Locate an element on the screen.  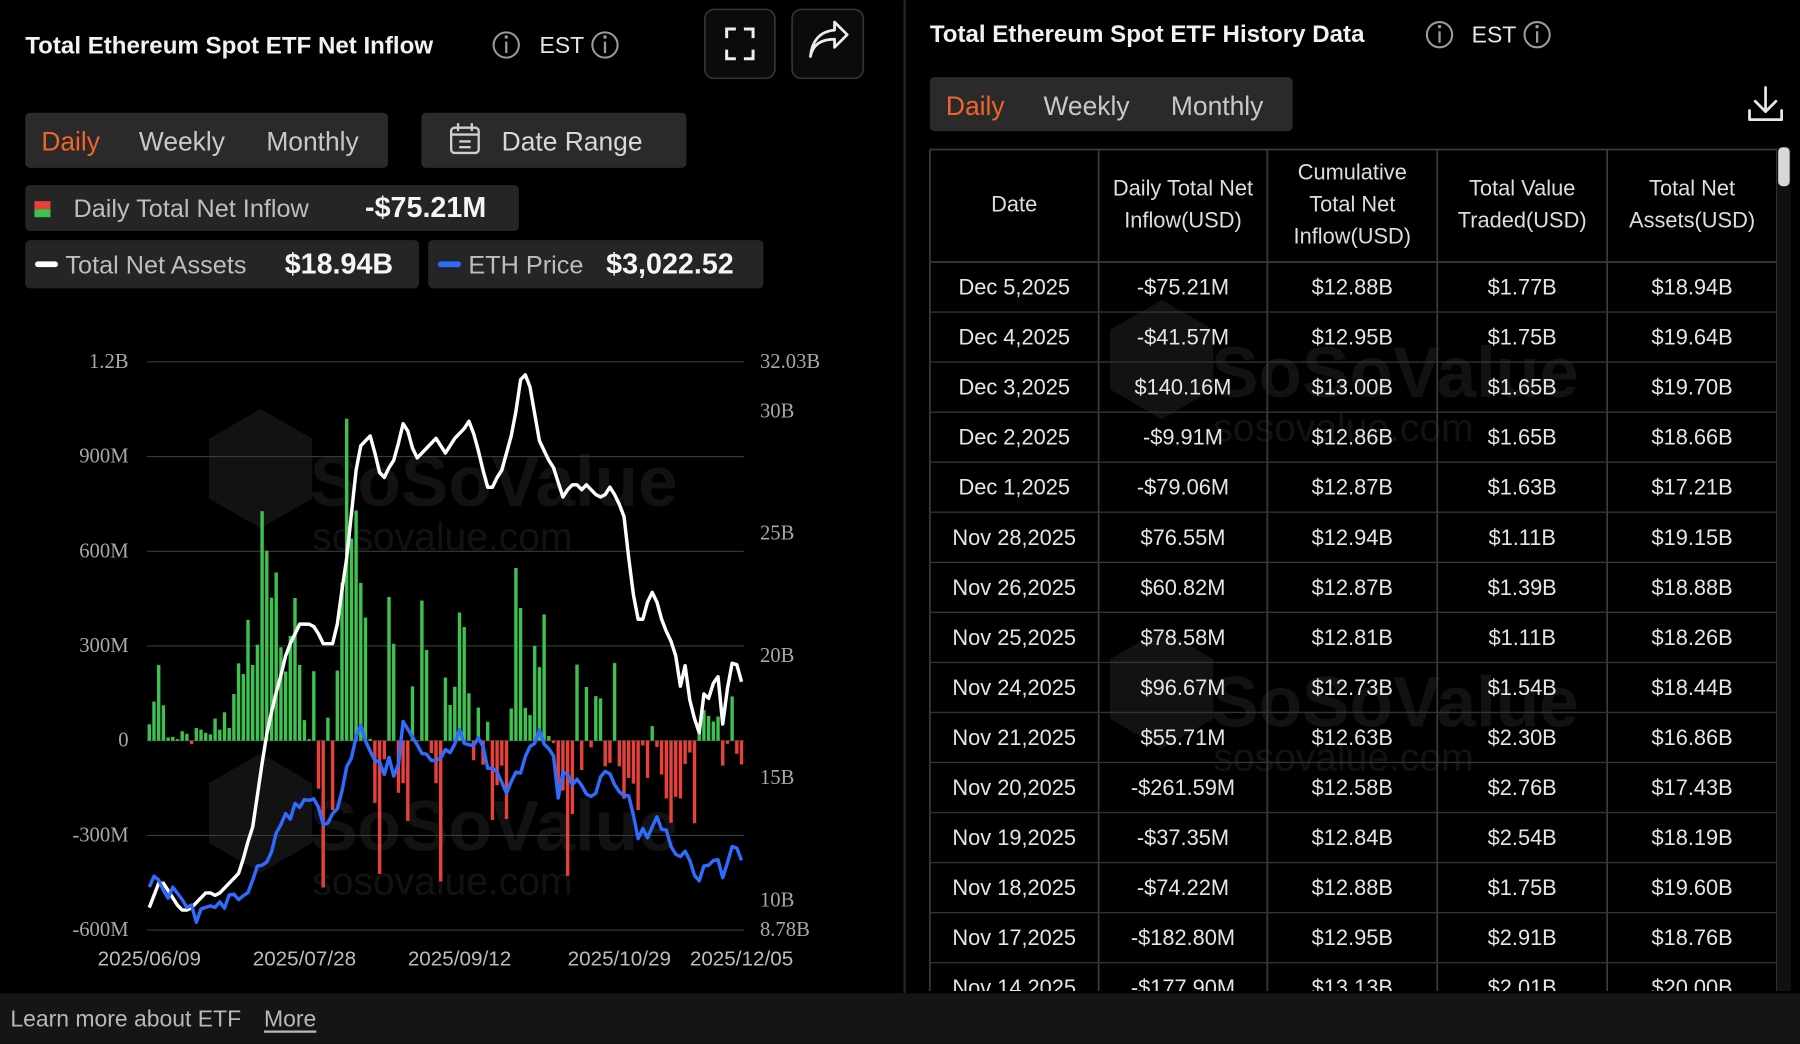
download-icon is located at coordinates (1766, 104).